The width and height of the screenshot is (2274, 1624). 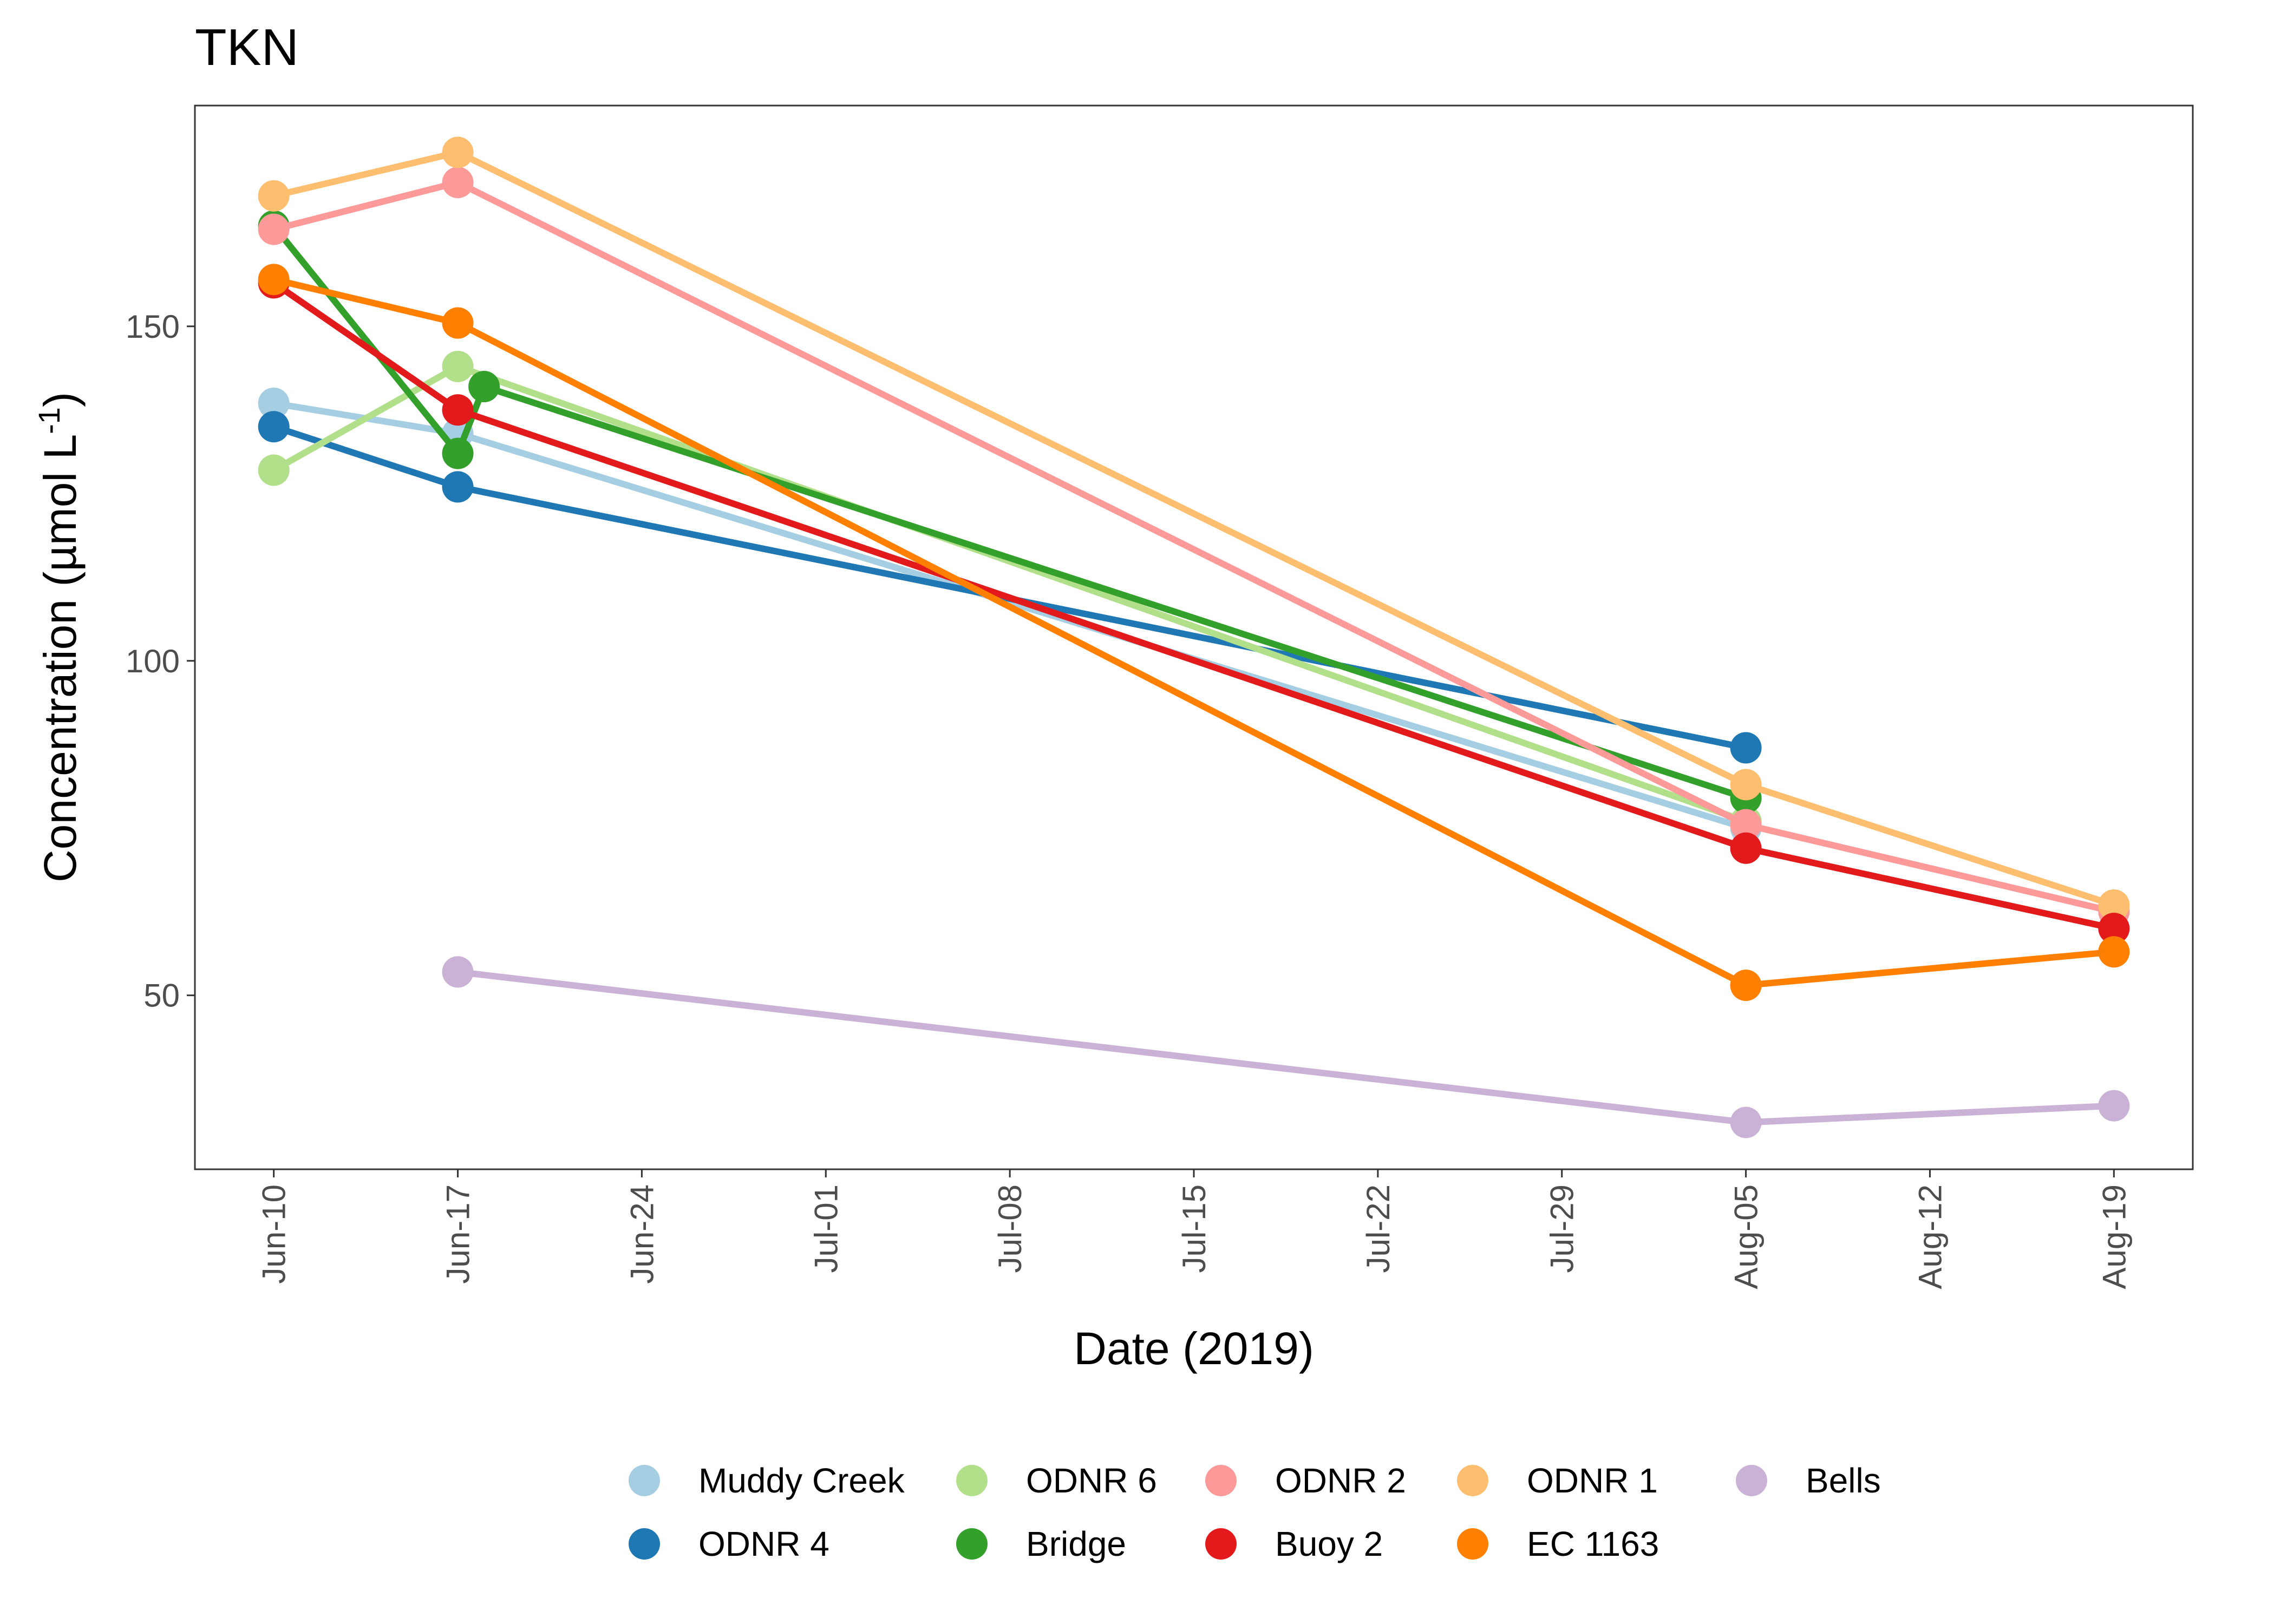 What do you see at coordinates (1752, 1480) in the screenshot?
I see `legend-key-bells` at bounding box center [1752, 1480].